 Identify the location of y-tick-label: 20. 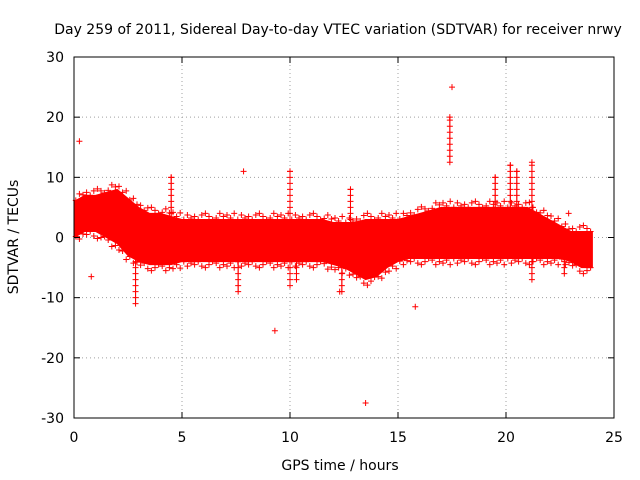
(55, 118).